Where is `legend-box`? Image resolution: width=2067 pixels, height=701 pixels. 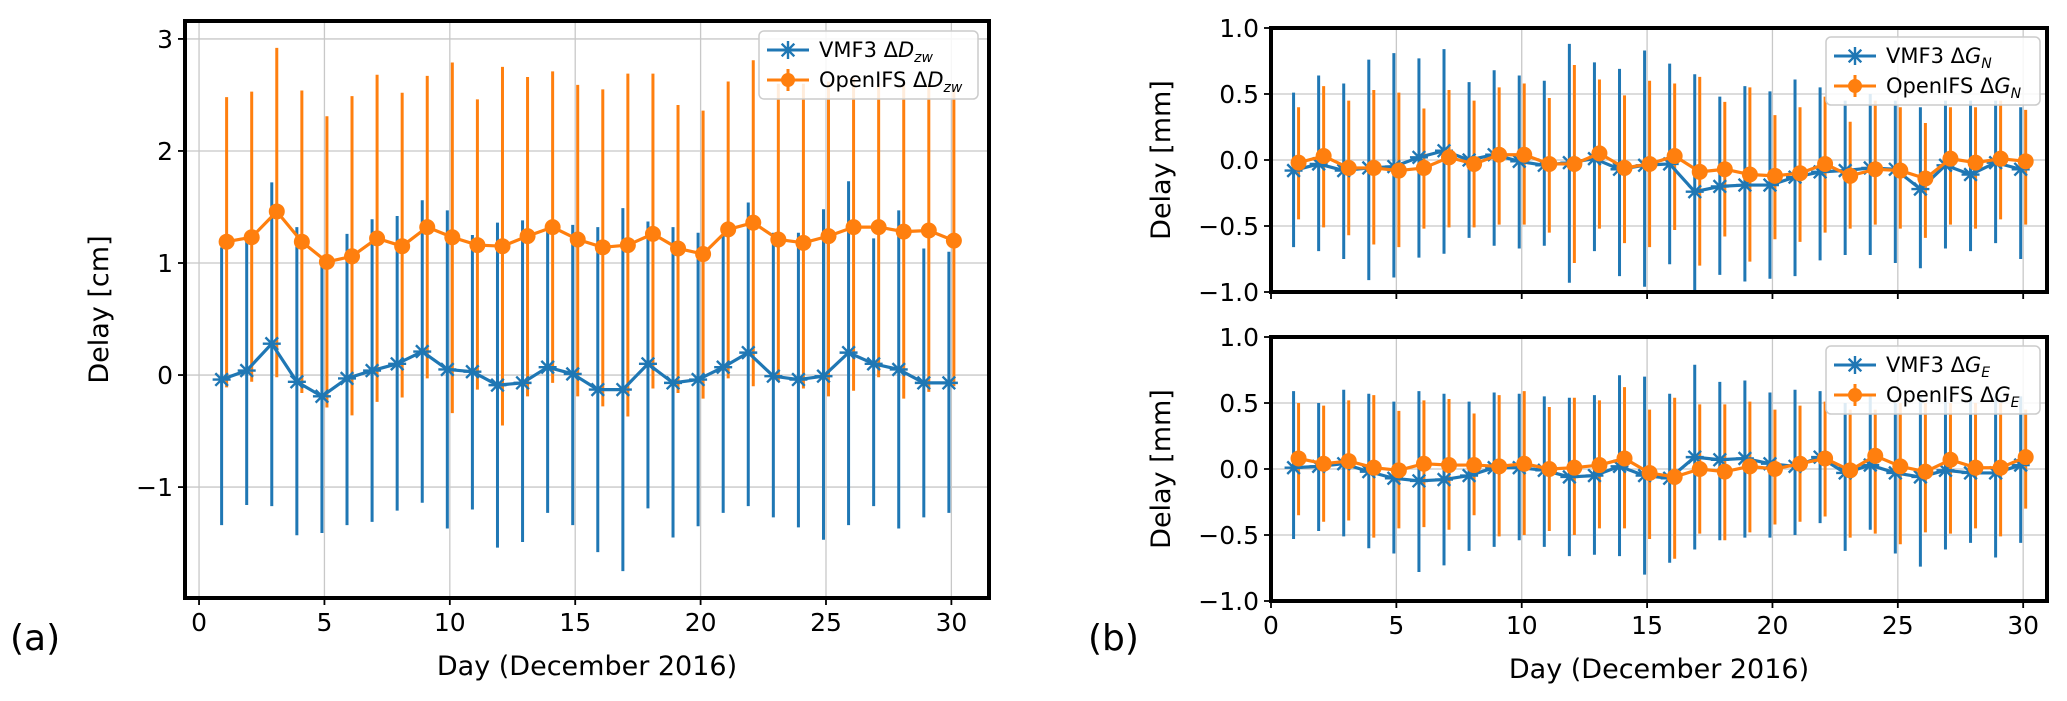 legend-box is located at coordinates (868, 65).